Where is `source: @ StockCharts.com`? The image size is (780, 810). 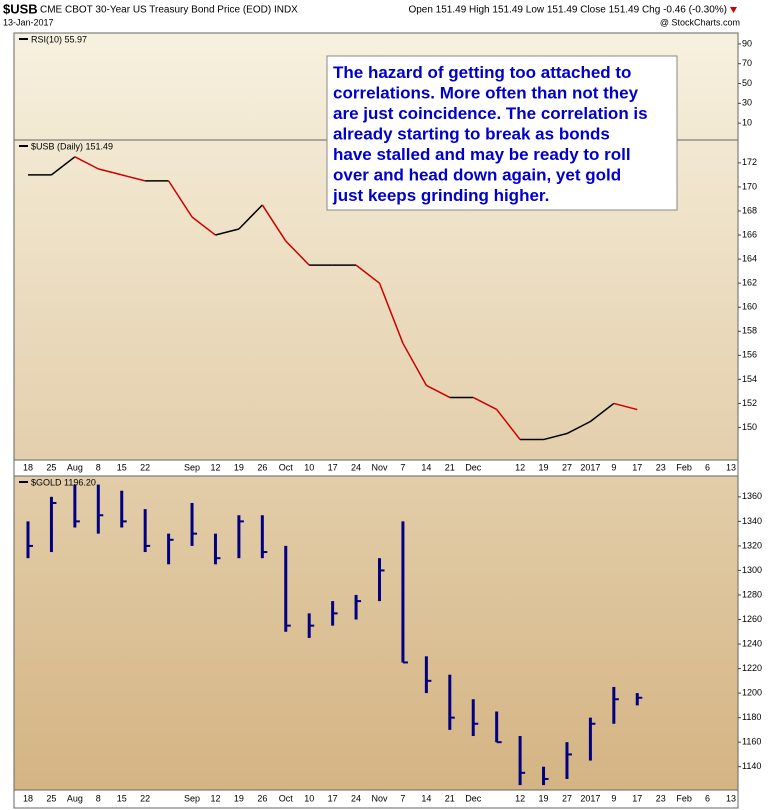
source: @ StockCharts.com is located at coordinates (700, 22).